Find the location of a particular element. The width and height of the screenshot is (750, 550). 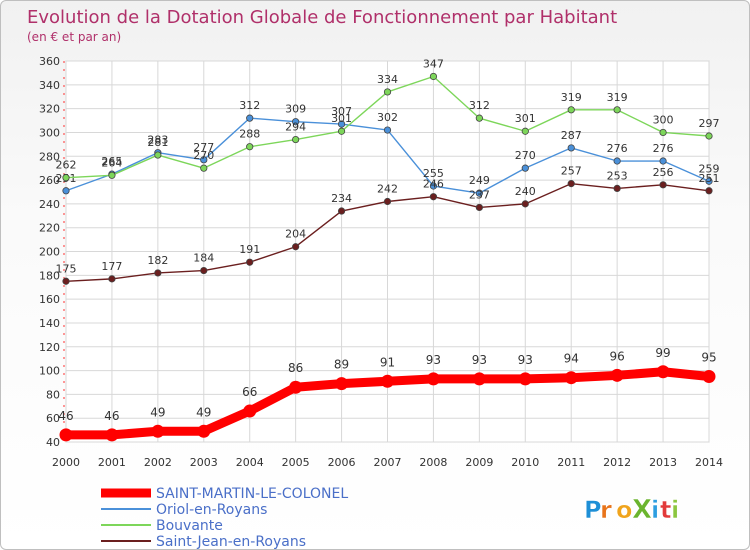

y-tick-label: 200 is located at coordinates (49, 252).